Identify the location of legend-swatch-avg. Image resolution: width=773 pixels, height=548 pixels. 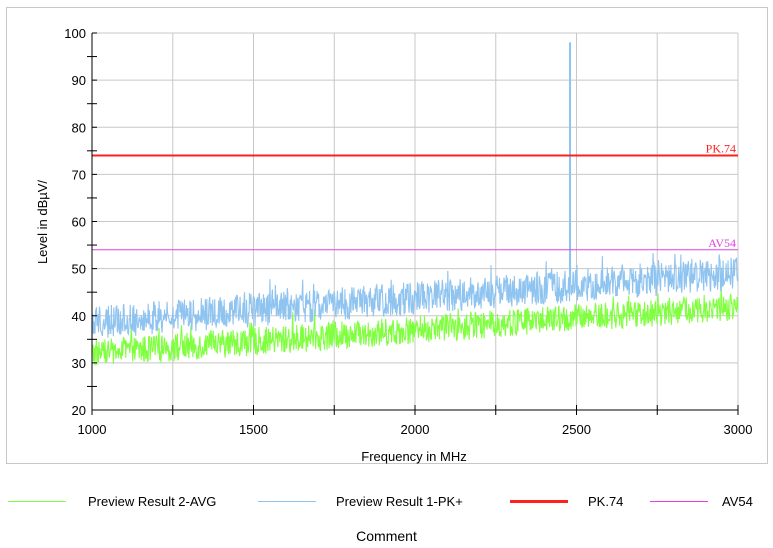
(37, 501).